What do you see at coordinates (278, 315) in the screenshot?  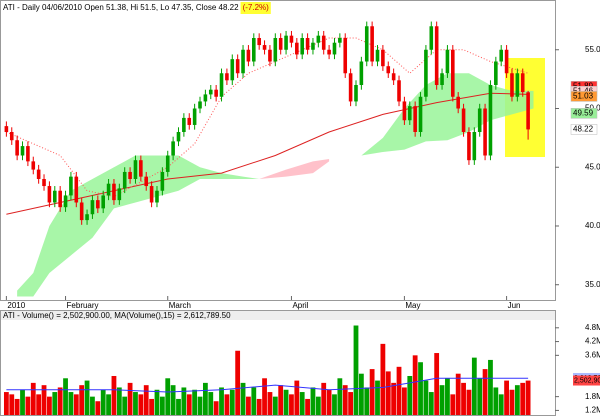 I see `volume-title-bar` at bounding box center [278, 315].